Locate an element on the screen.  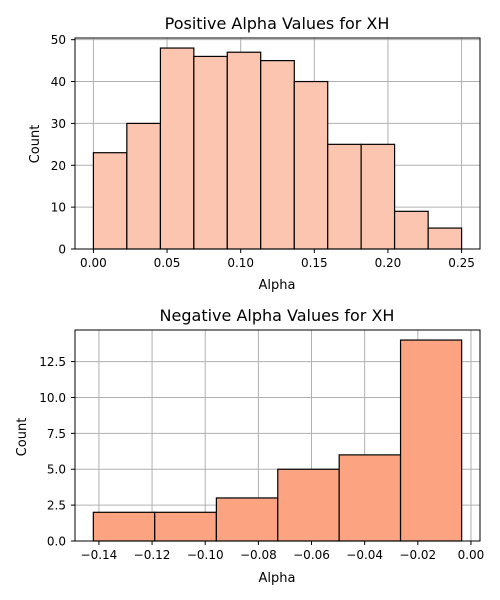
x-tick-label: −0.12 is located at coordinates (152, 555).